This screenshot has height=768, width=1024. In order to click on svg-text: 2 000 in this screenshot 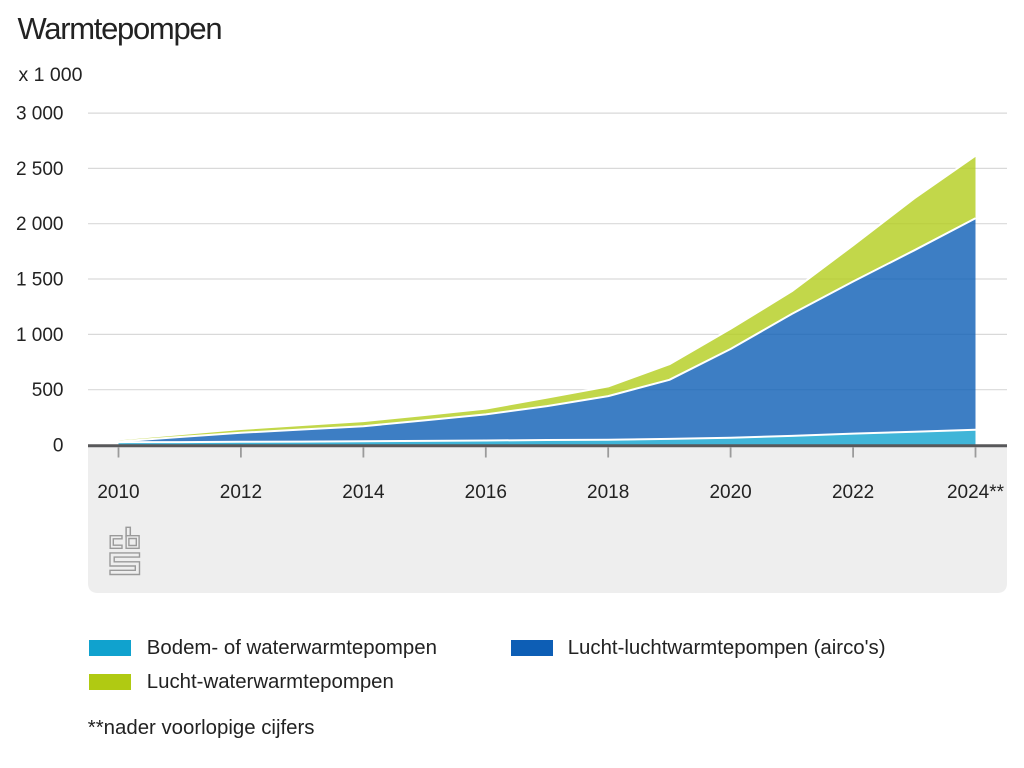, I will do `click(40, 224)`.